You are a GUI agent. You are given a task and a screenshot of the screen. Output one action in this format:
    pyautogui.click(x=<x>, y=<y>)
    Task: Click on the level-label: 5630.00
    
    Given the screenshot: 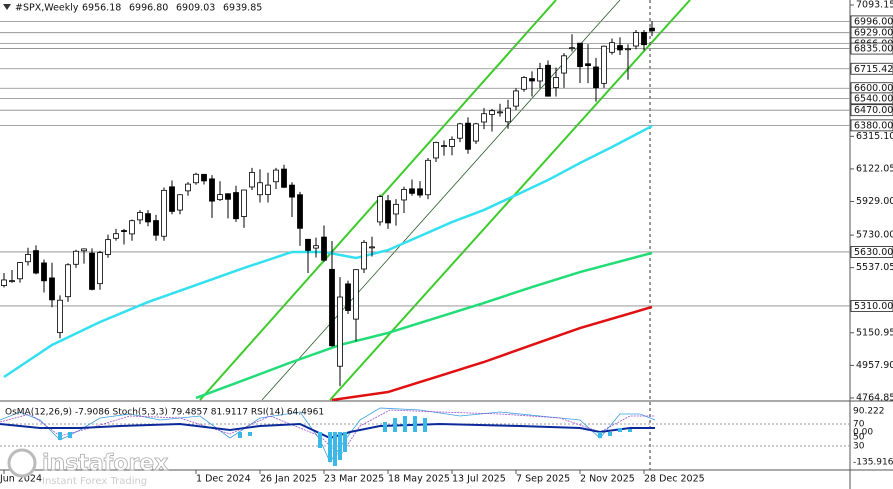 What is the action you would take?
    pyautogui.click(x=873, y=252)
    